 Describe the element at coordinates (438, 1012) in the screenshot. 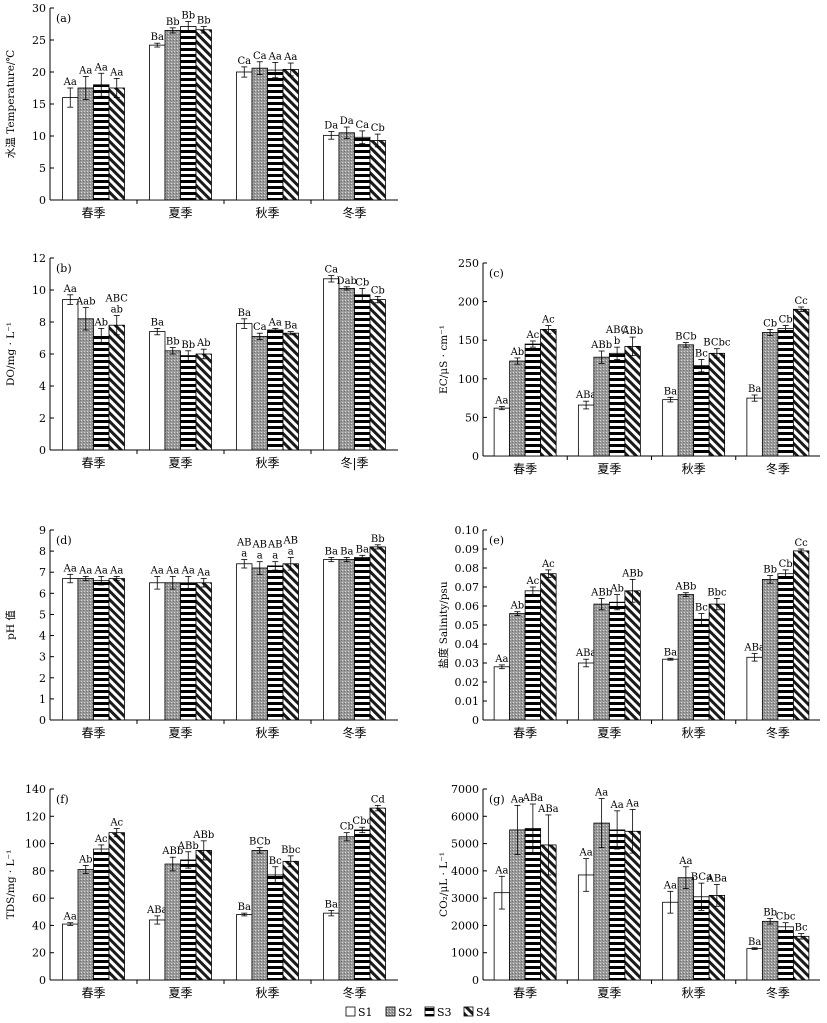

I see `legend-item-s3: S3` at that location.